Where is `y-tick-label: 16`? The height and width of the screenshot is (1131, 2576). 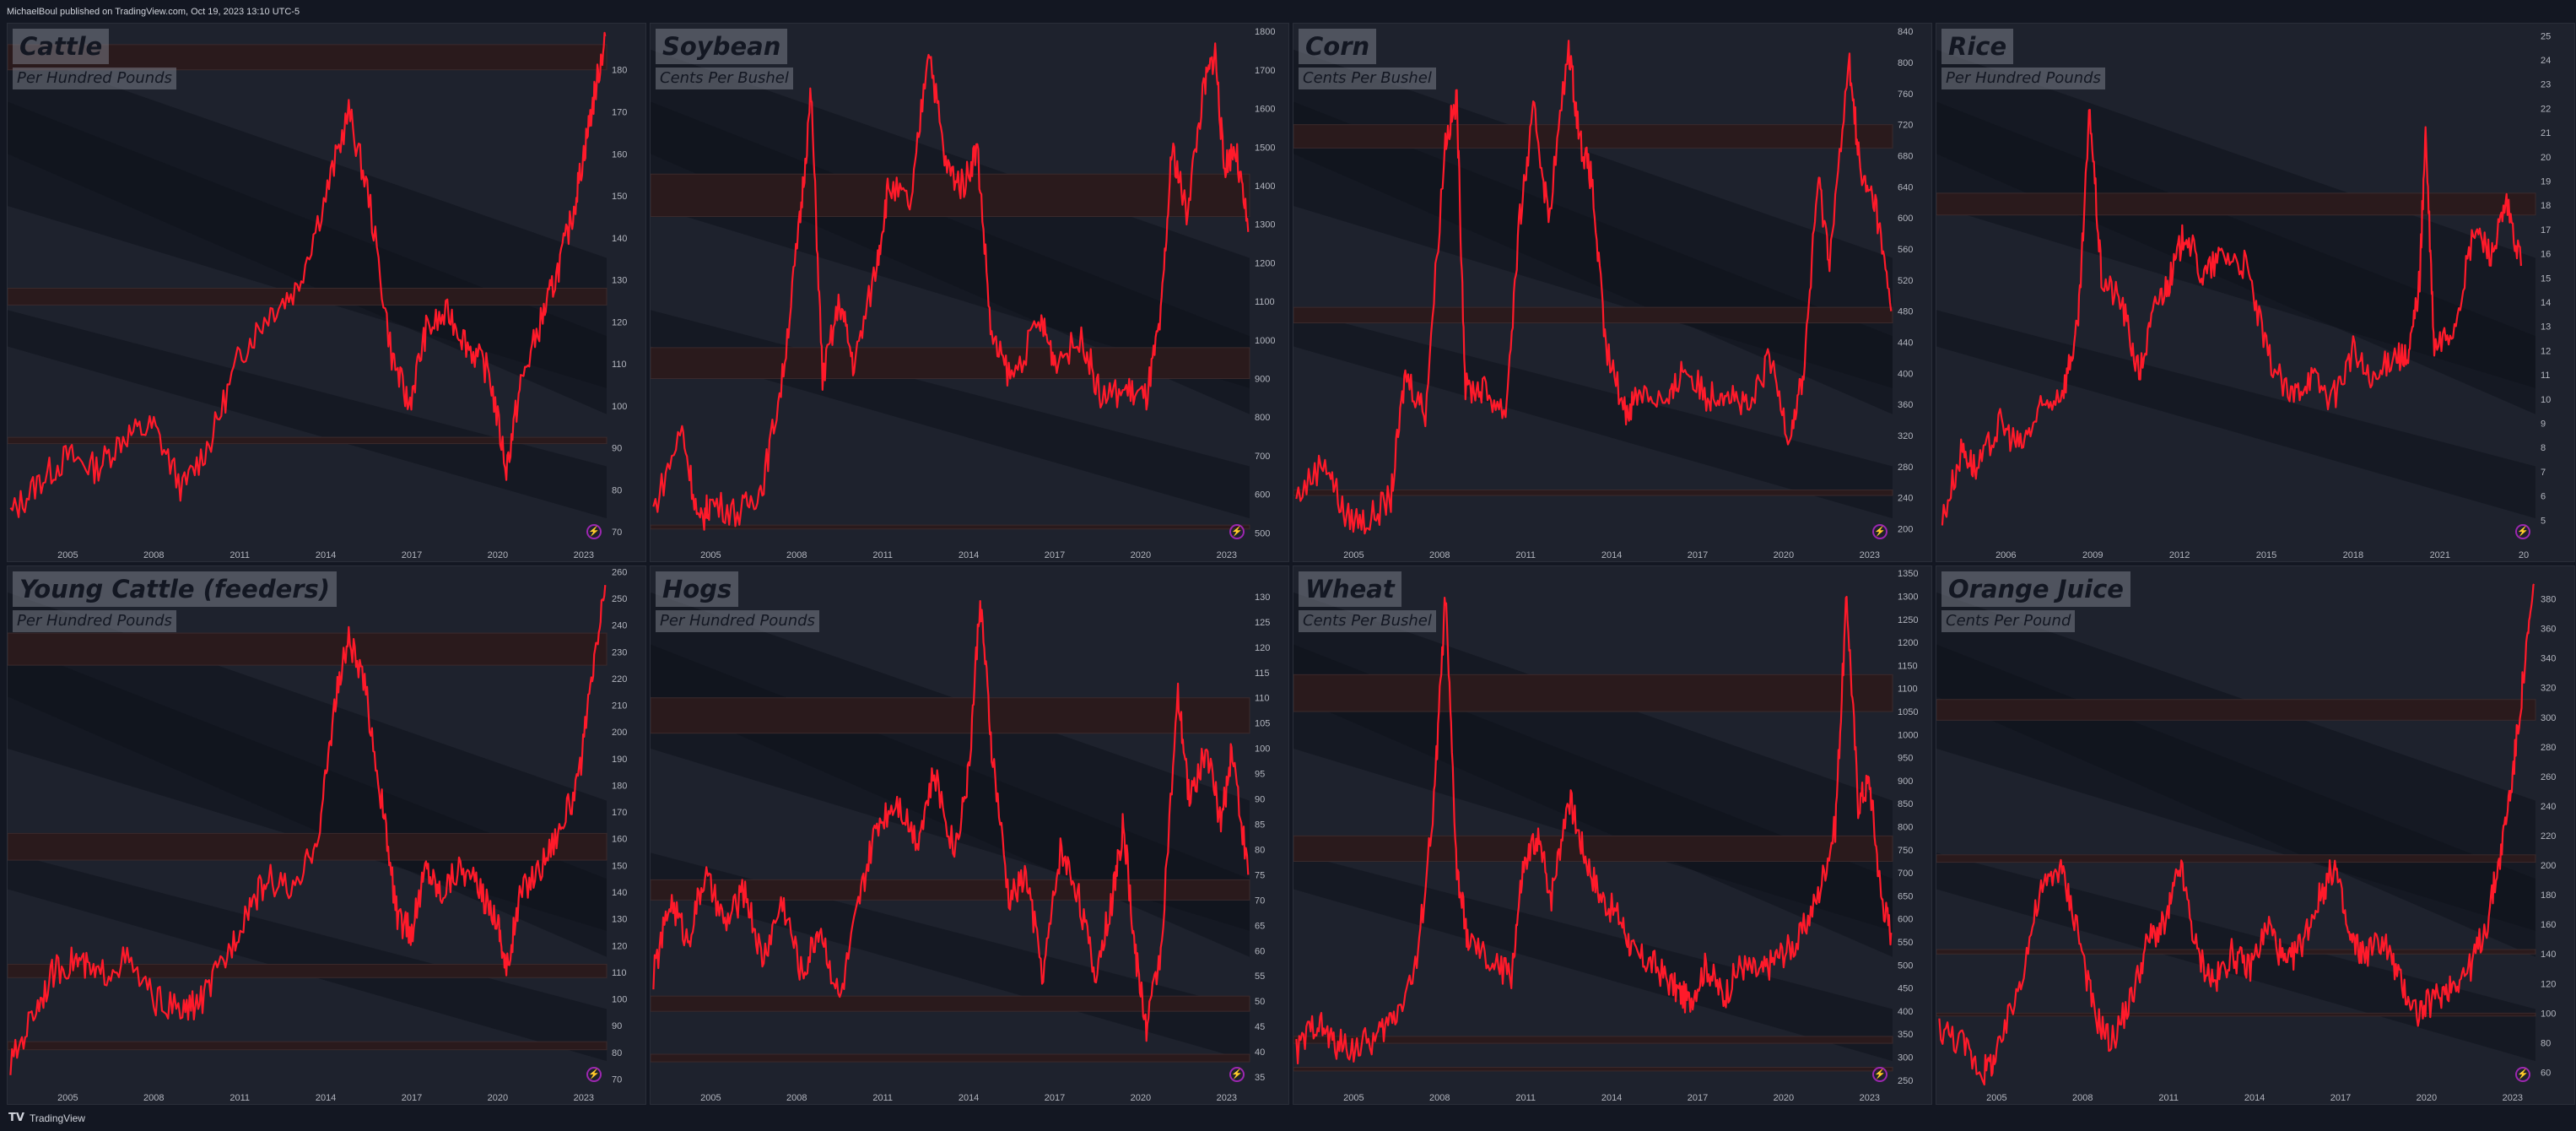
y-tick-label: 16 is located at coordinates (2546, 255).